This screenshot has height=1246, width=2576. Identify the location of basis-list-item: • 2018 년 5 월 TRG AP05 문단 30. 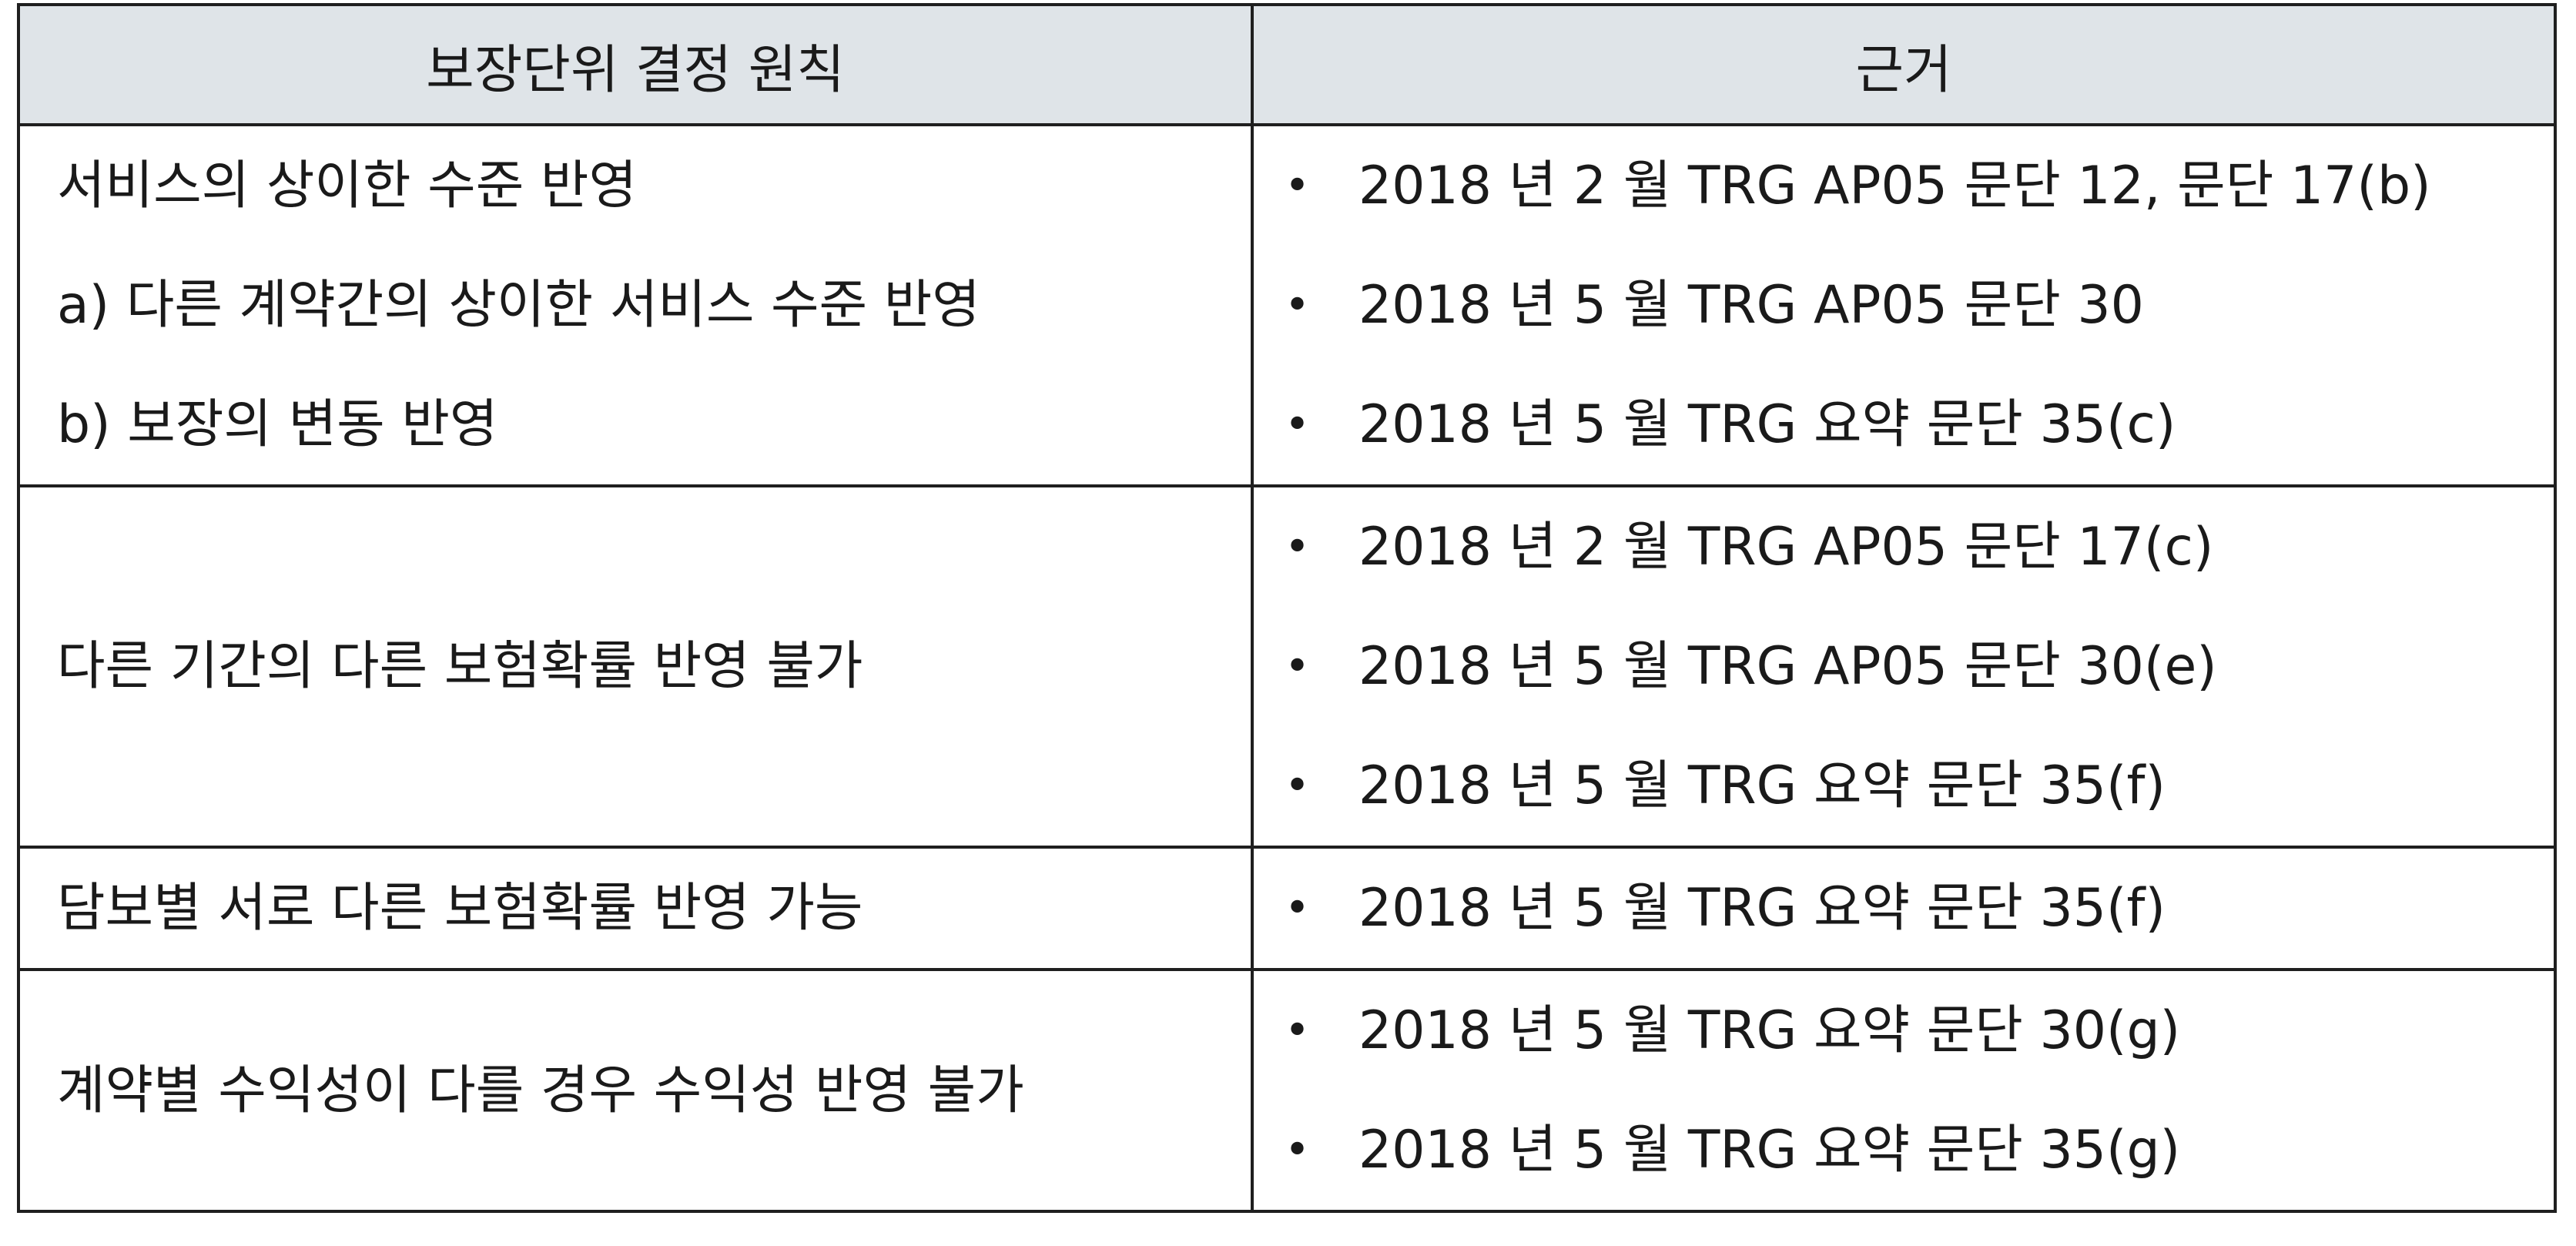
(1920, 305).